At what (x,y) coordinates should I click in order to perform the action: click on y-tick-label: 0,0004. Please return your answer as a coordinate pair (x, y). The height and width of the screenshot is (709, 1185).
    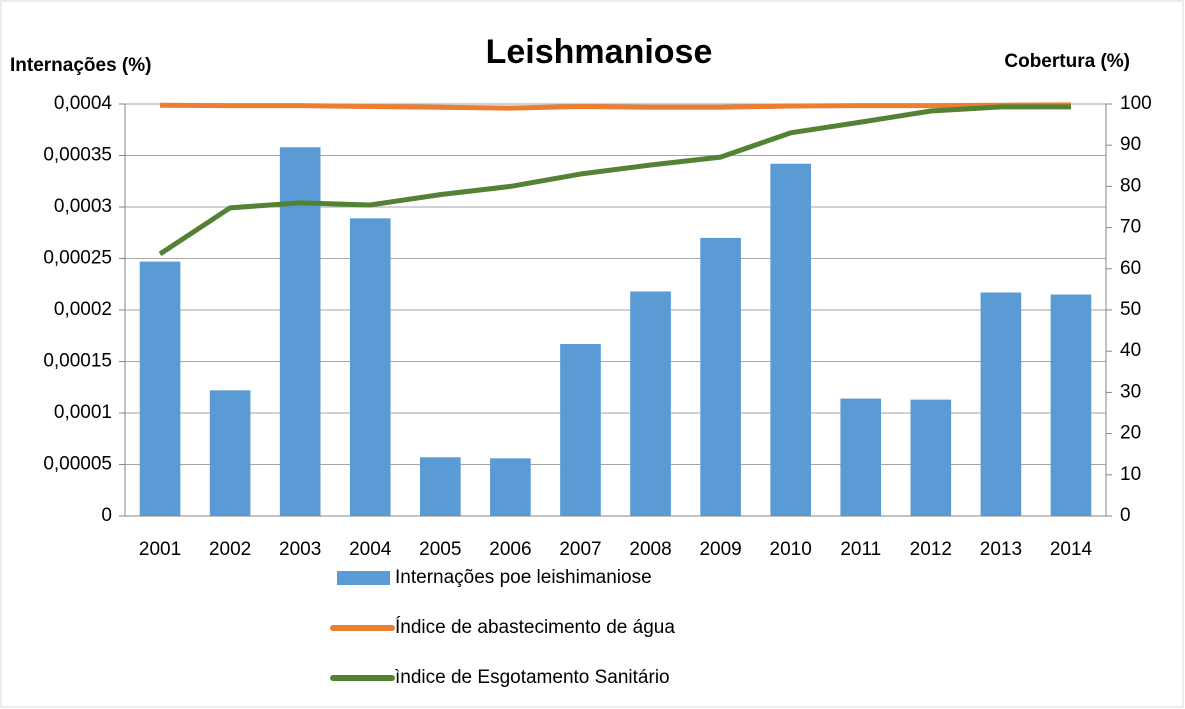
    Looking at the image, I should click on (83, 103).